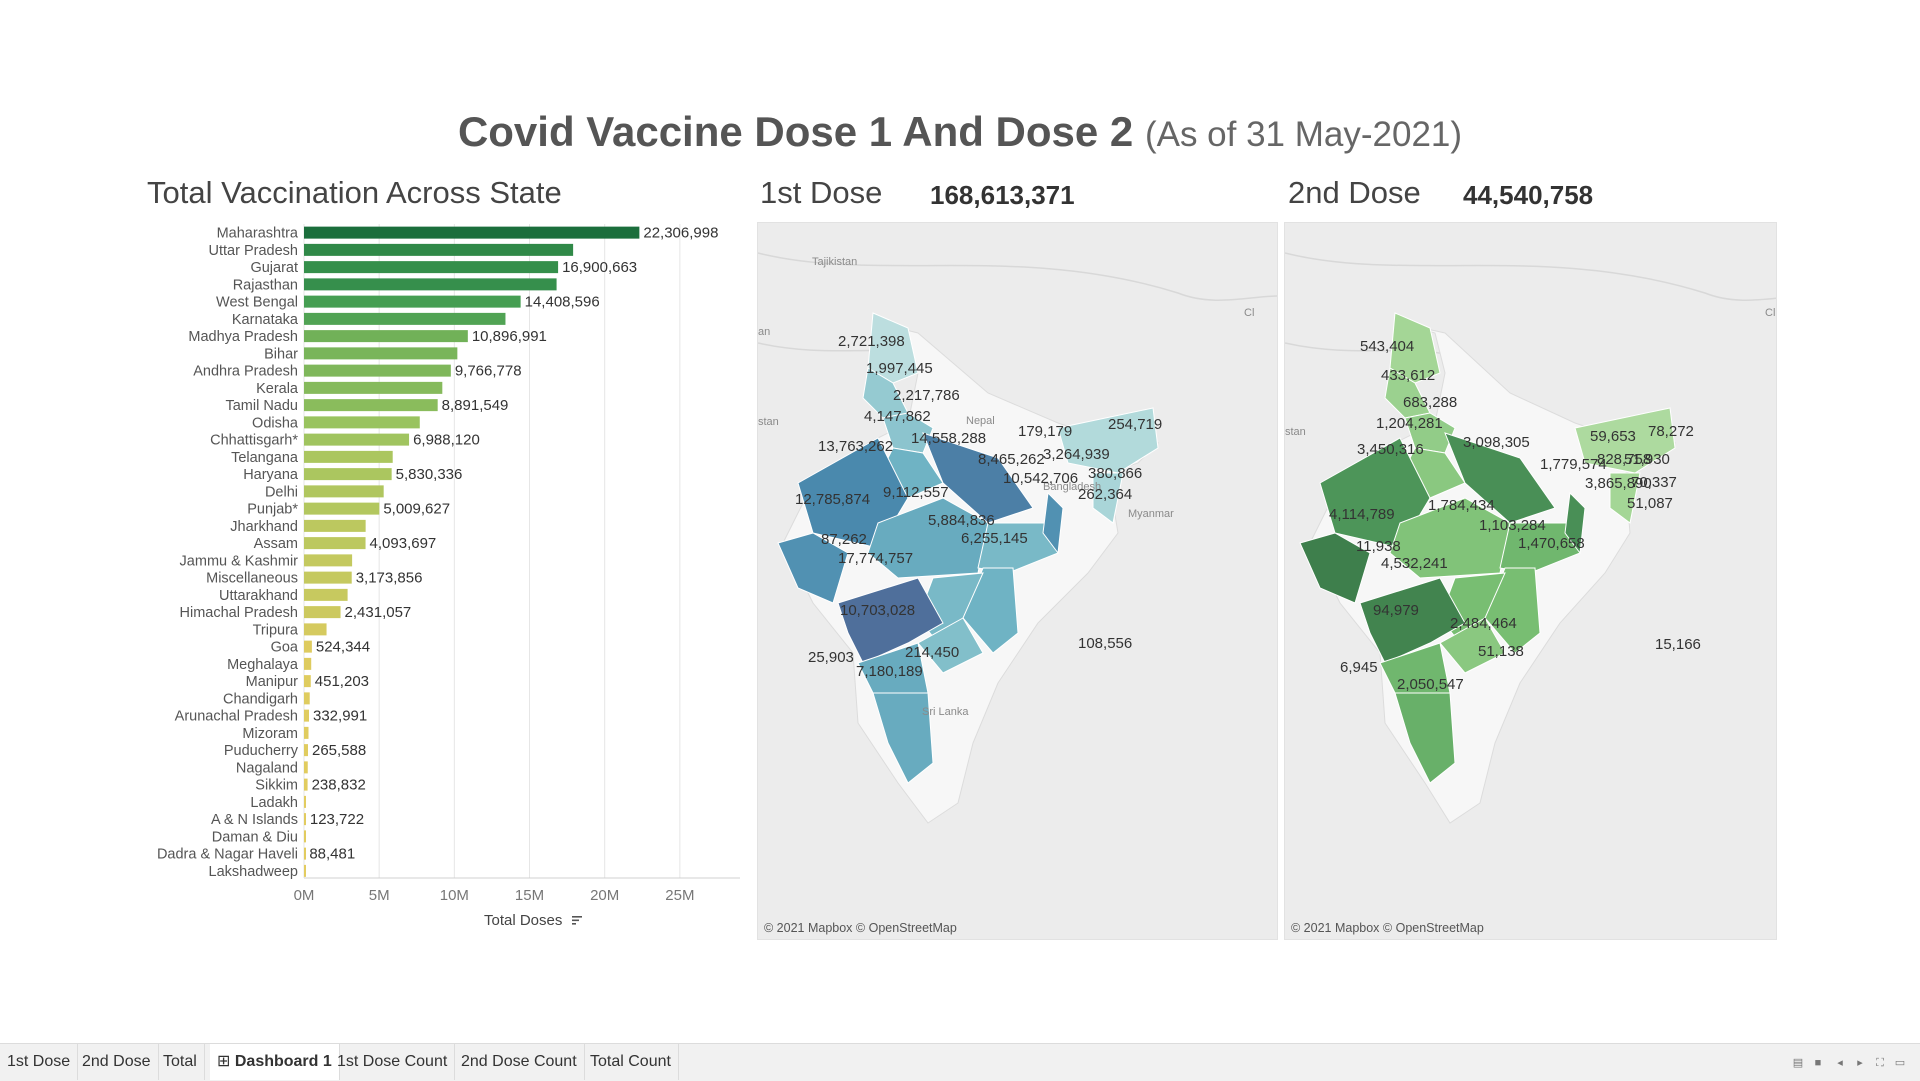 The width and height of the screenshot is (1920, 1081). What do you see at coordinates (39, 1062) in the screenshot?
I see `tab-1st-dose: 1st Dose` at bounding box center [39, 1062].